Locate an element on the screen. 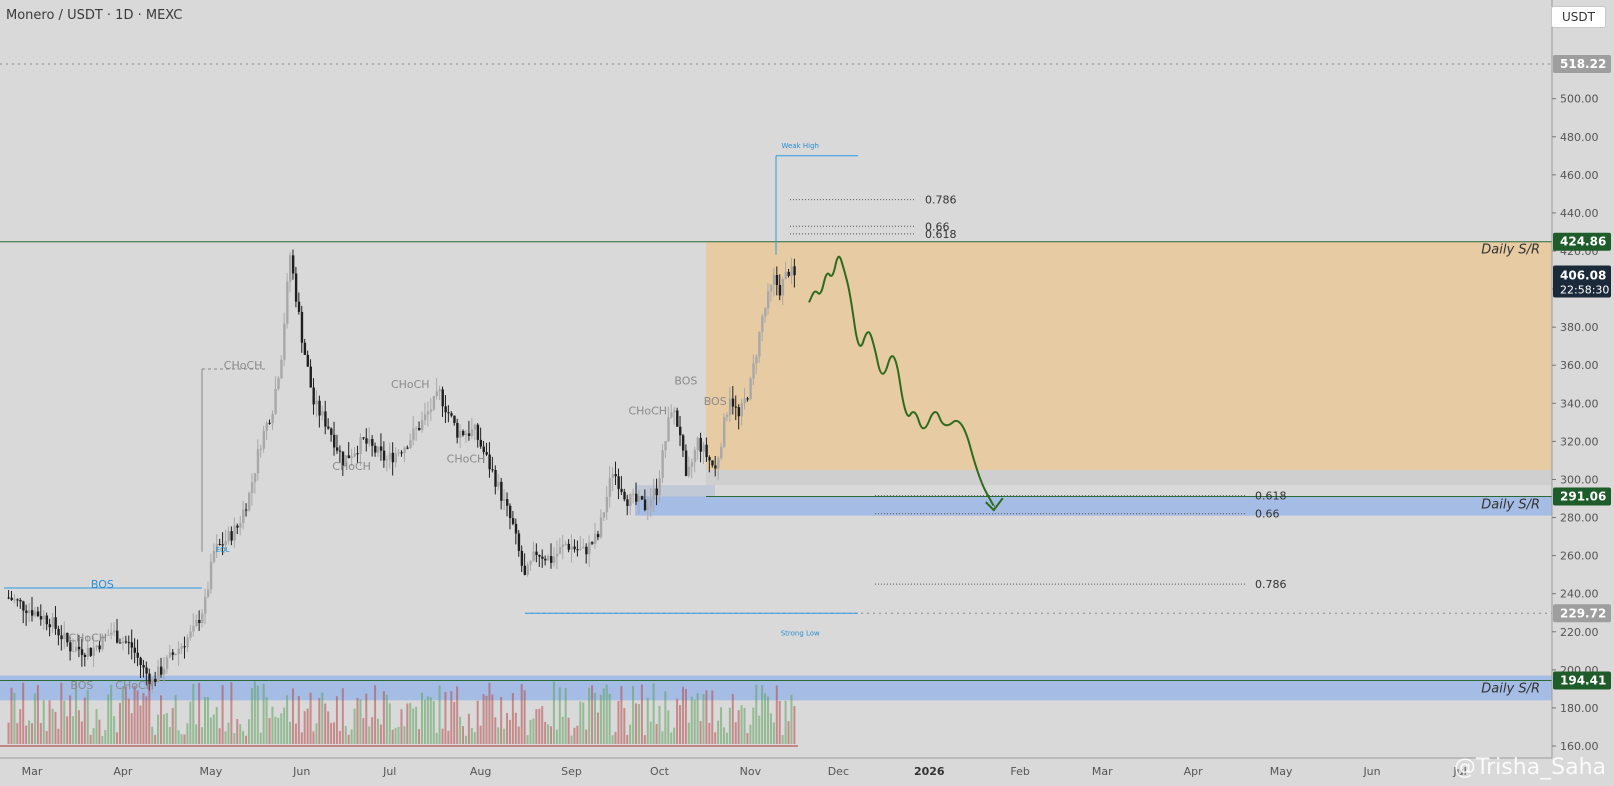 Image resolution: width=1614 pixels, height=786 pixels. price-tick-label: 480.00 is located at coordinates (1579, 137).